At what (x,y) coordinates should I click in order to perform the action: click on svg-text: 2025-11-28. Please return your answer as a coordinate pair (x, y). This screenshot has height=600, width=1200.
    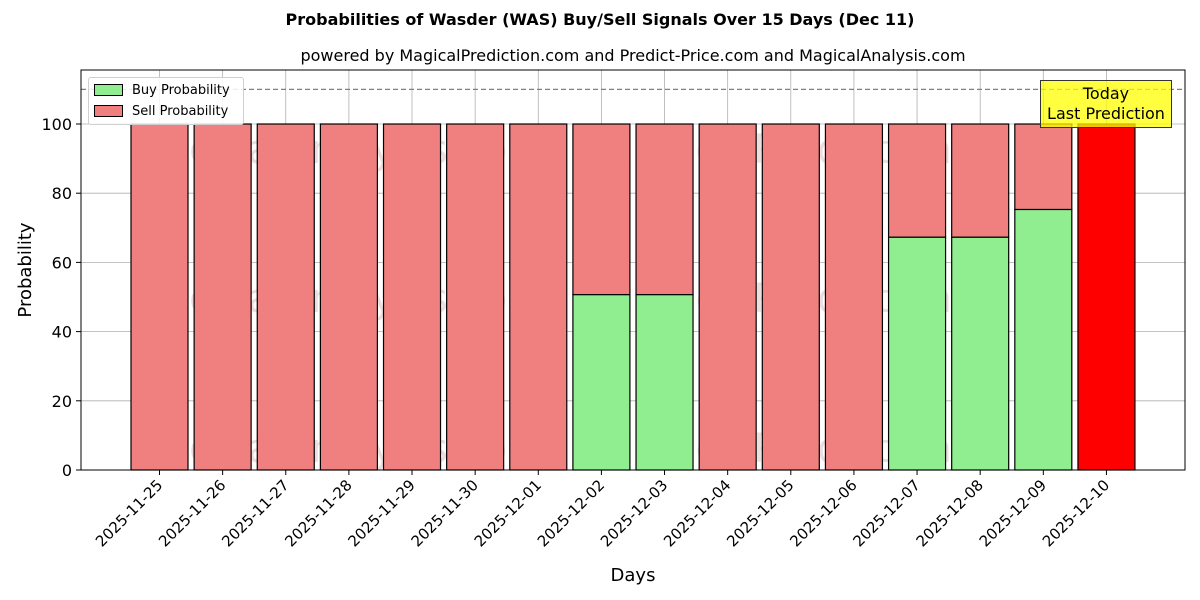
    Looking at the image, I should click on (318, 513).